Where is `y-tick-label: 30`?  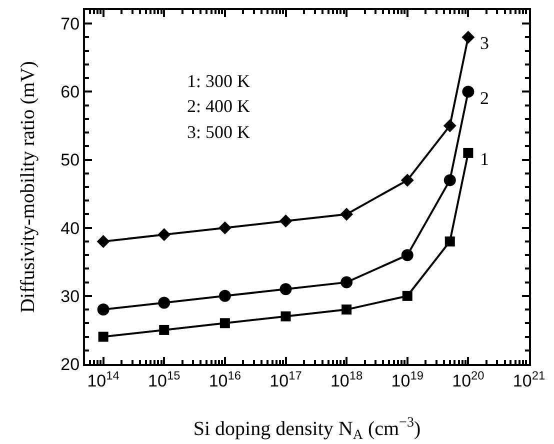 y-tick-label: 30 is located at coordinates (70, 296).